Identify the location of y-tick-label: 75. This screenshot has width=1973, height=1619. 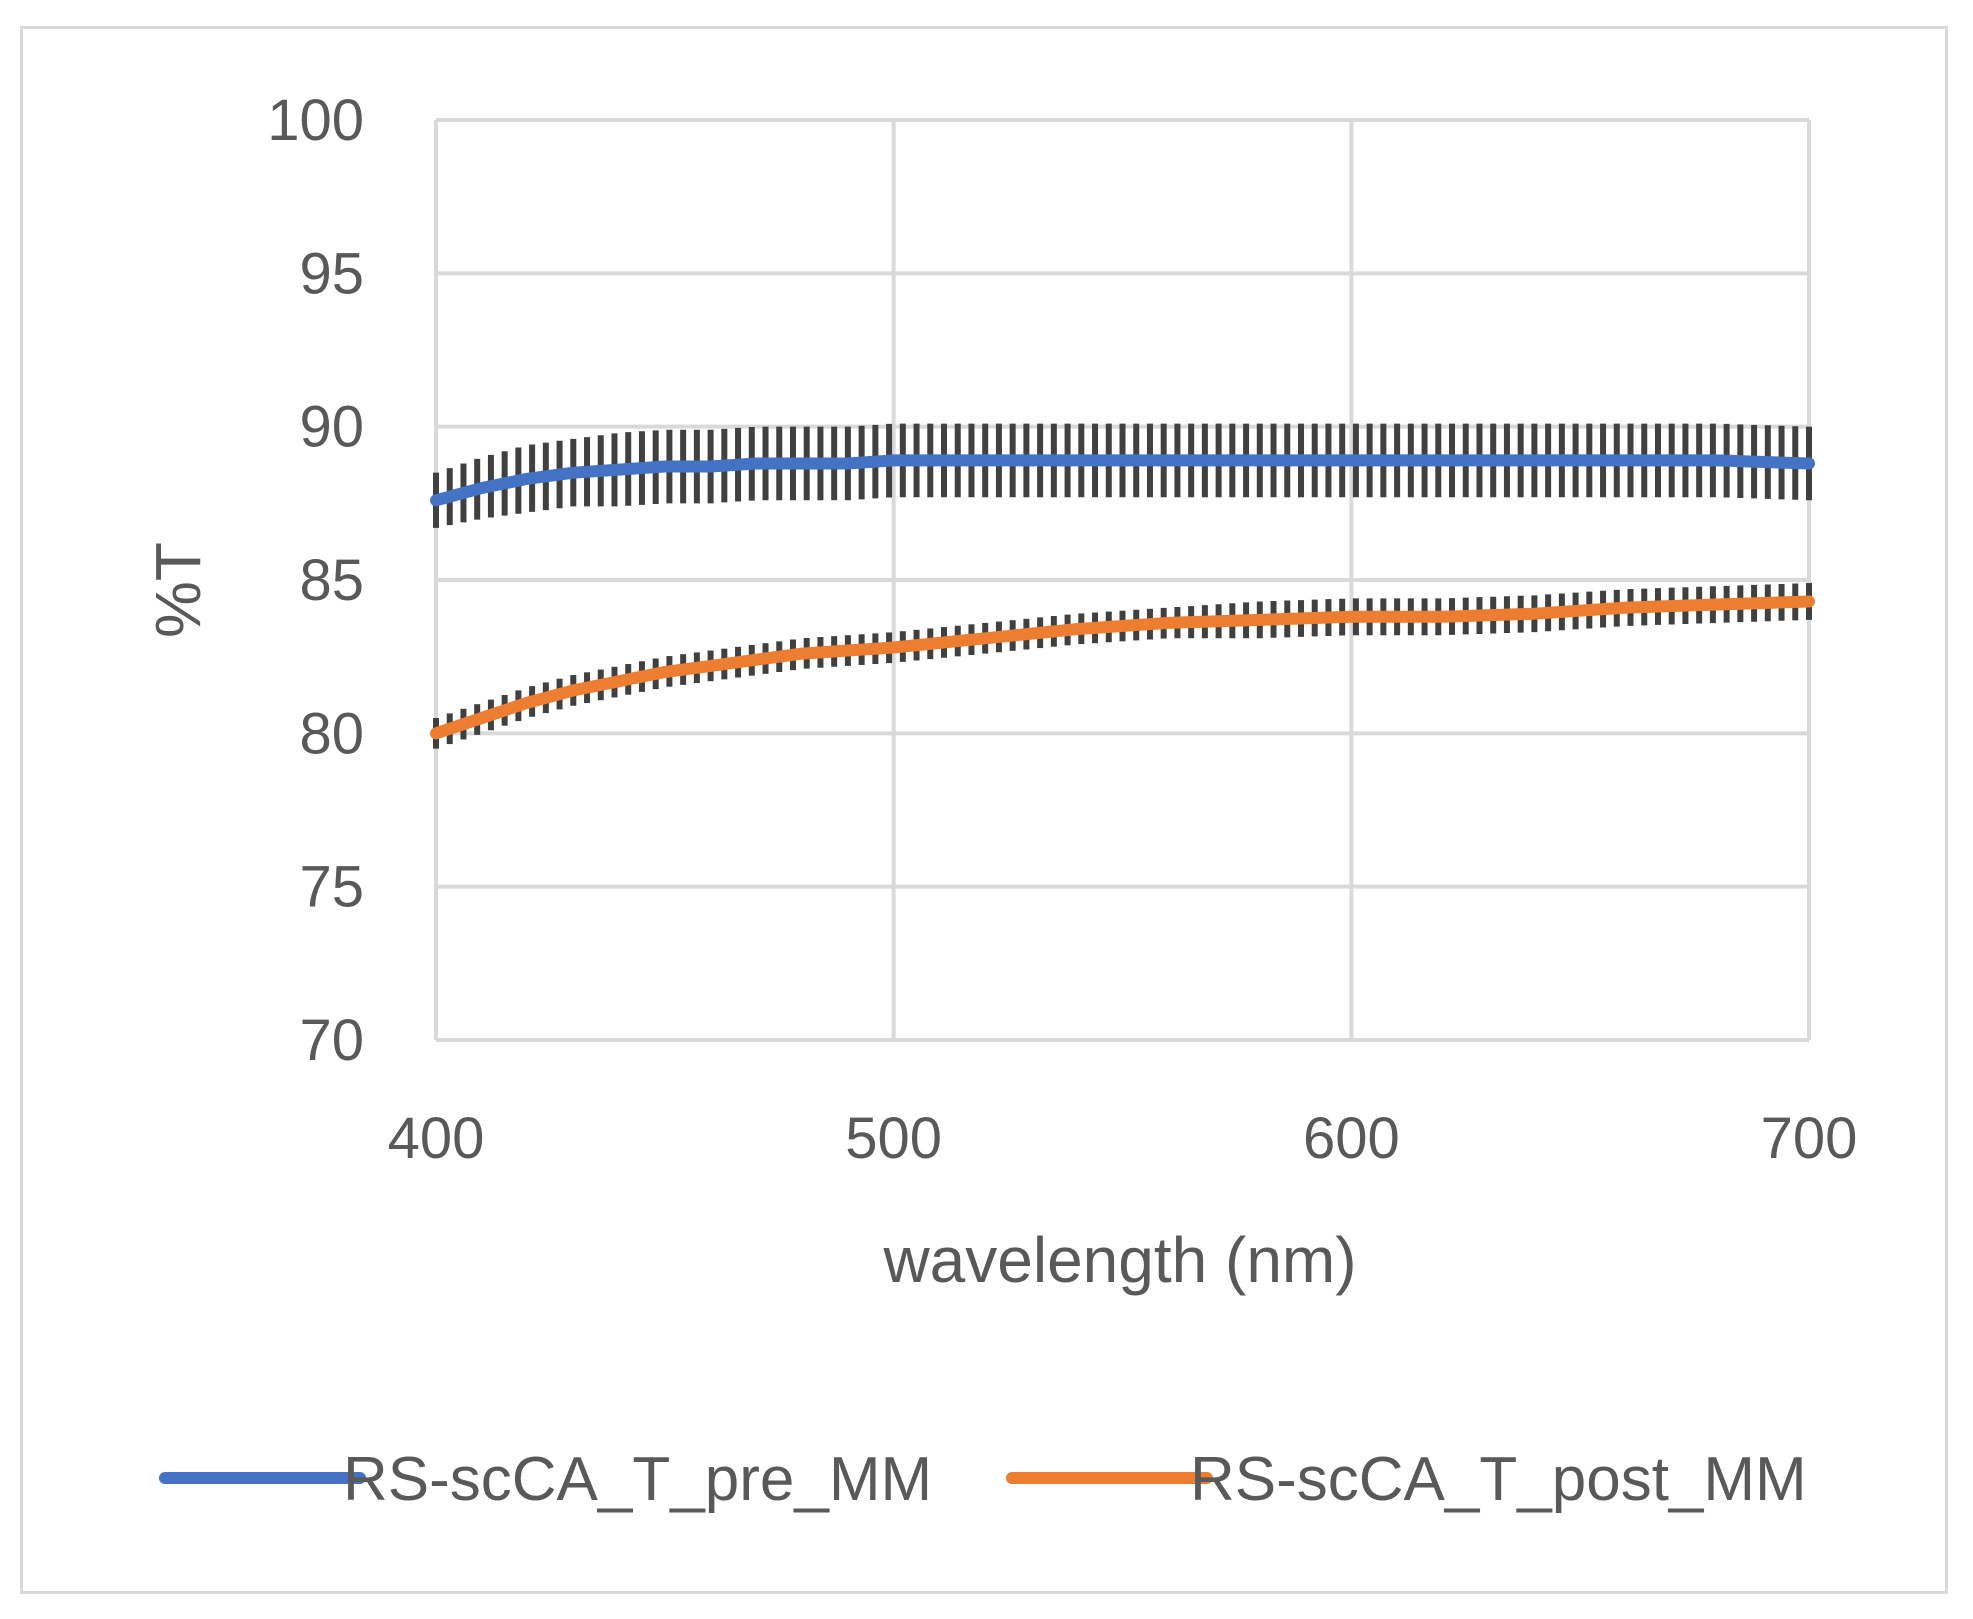
(331, 887).